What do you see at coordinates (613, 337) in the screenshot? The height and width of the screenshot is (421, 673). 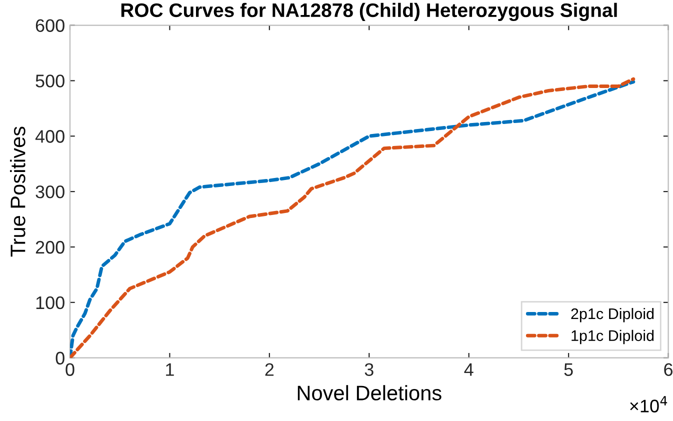 I see `legend-label: 1p1c Diploid` at bounding box center [613, 337].